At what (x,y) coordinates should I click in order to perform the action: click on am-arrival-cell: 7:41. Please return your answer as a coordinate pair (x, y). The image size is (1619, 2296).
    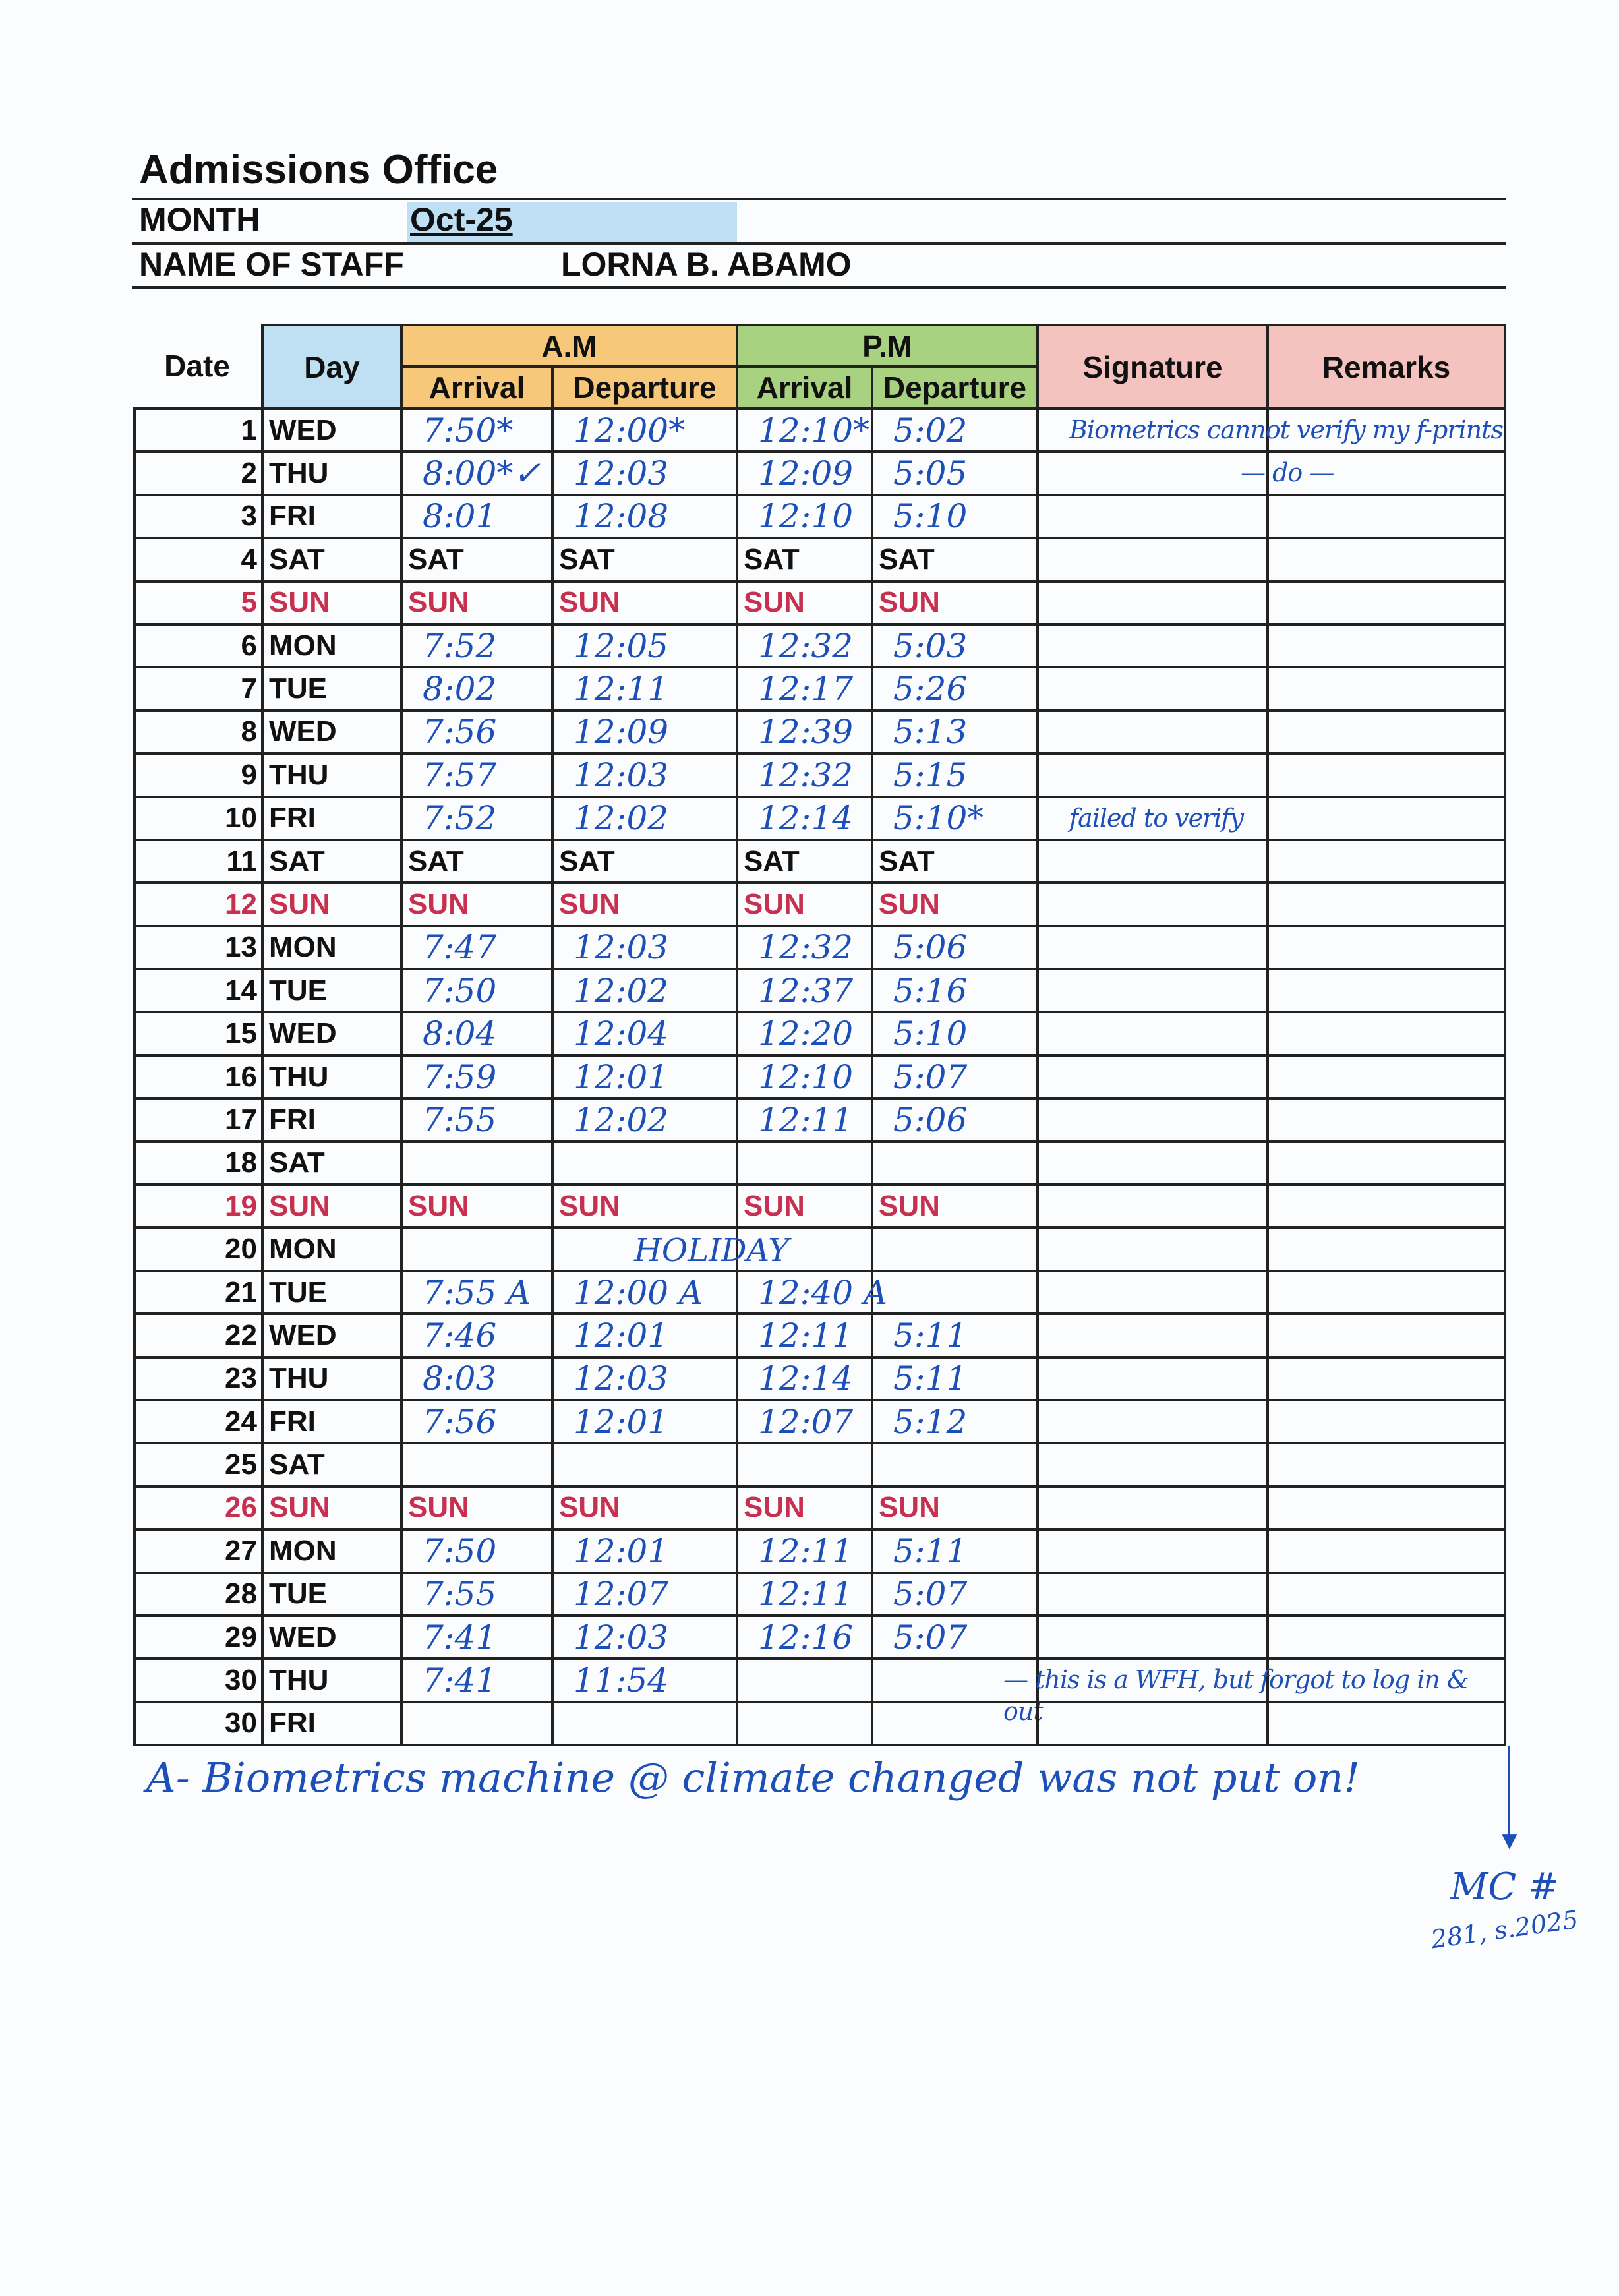
    Looking at the image, I should click on (478, 1681).